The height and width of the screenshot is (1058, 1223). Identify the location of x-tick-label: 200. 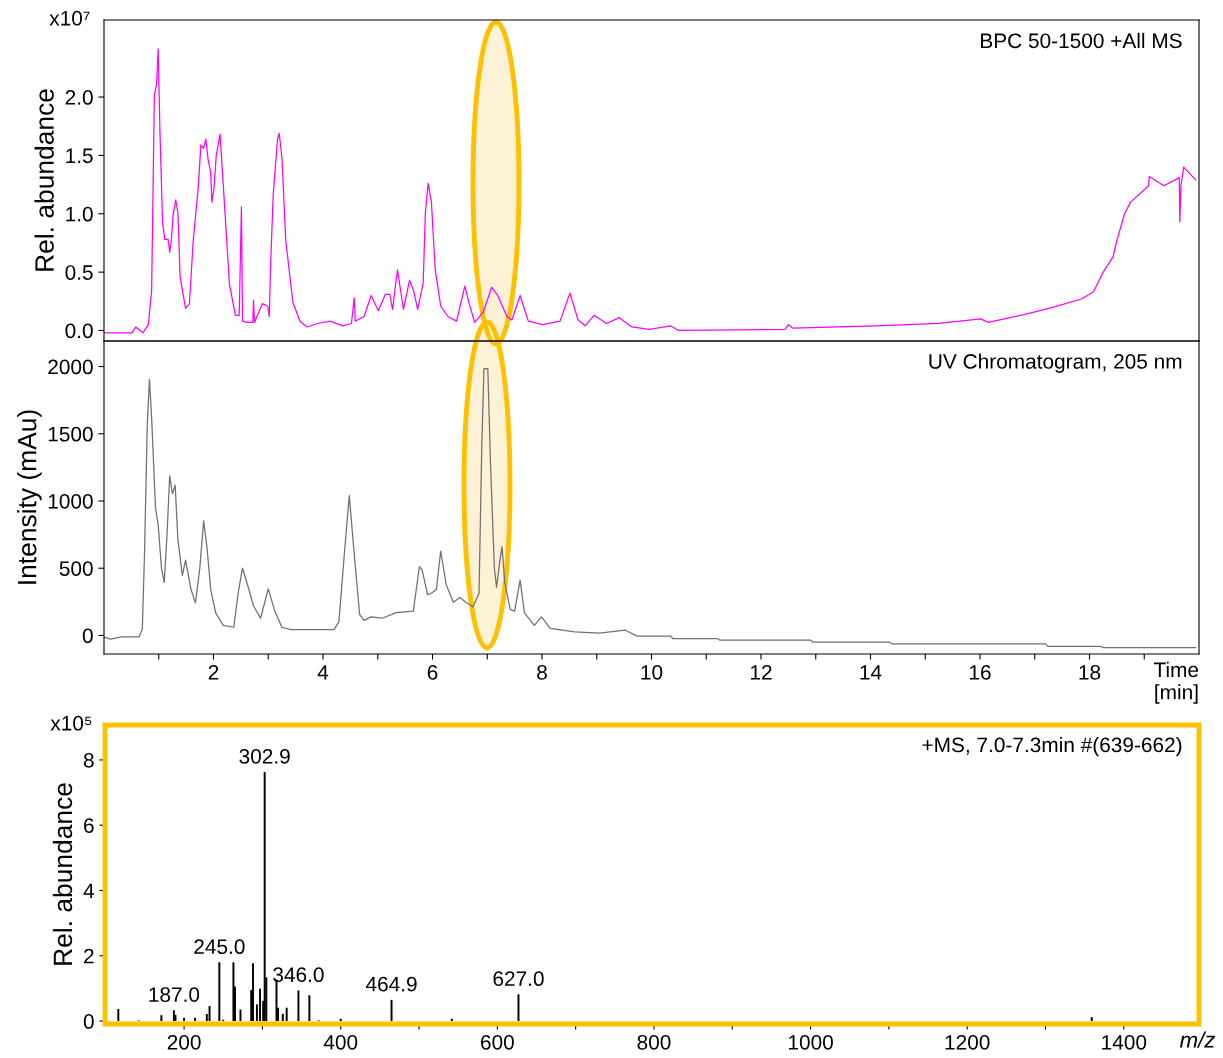
(184, 1042).